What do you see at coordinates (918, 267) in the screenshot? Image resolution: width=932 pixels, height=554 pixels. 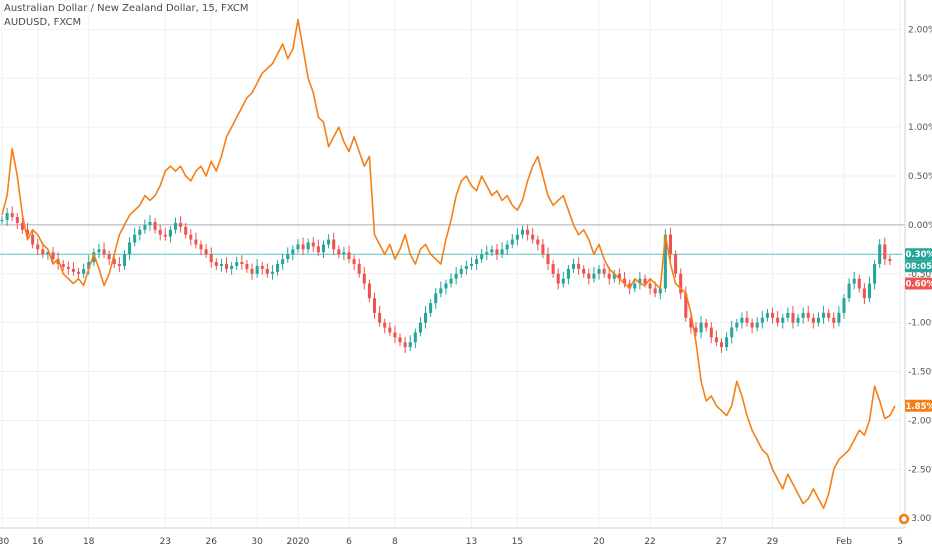 I see `price-badge-label: 08:05` at bounding box center [918, 267].